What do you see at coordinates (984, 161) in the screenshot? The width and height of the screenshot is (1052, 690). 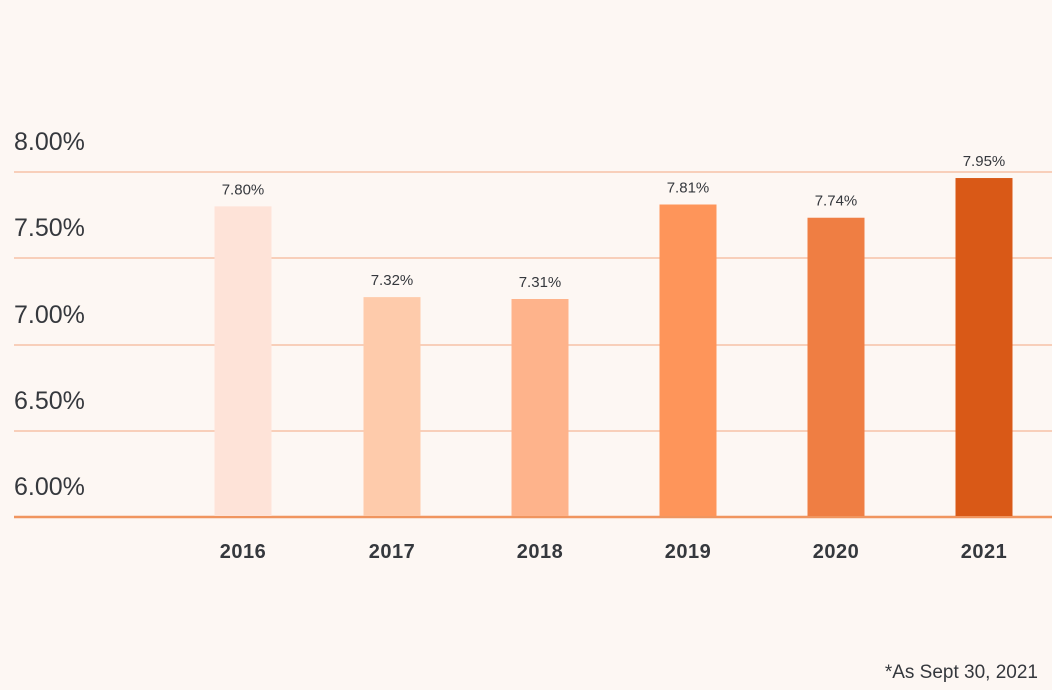 I see `data-label-2021: 7.95%` at bounding box center [984, 161].